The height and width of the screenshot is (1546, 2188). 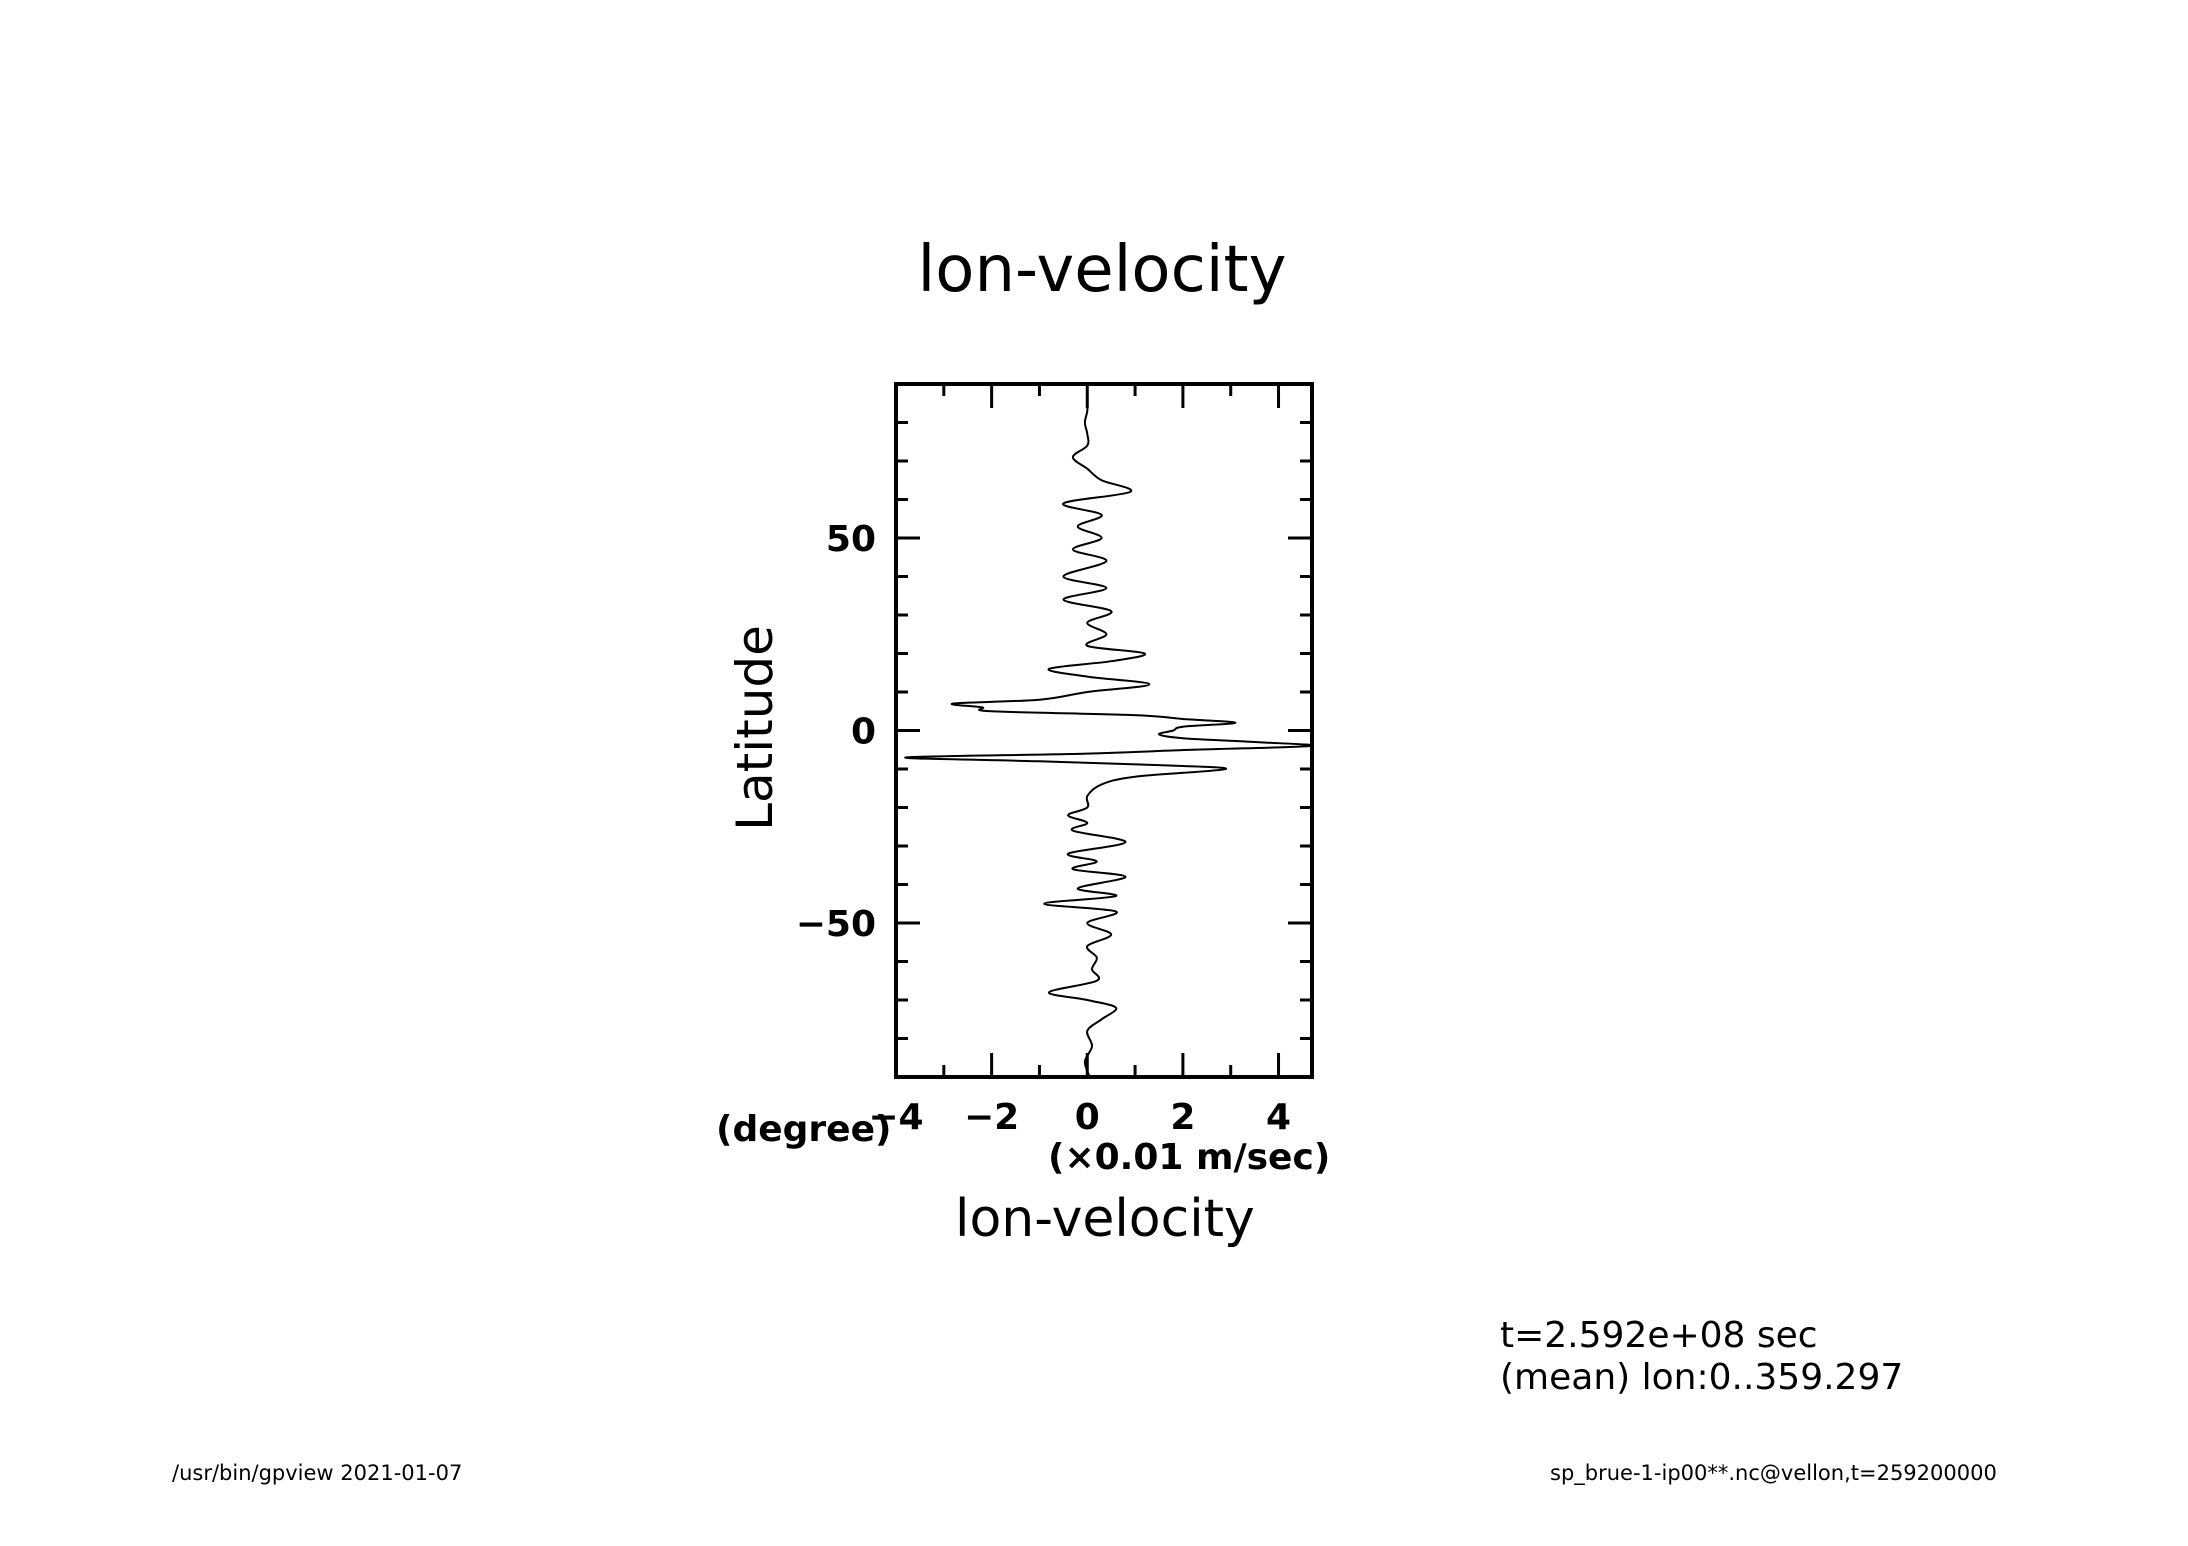 What do you see at coordinates (863, 732) in the screenshot?
I see `y-tick-label: 0` at bounding box center [863, 732].